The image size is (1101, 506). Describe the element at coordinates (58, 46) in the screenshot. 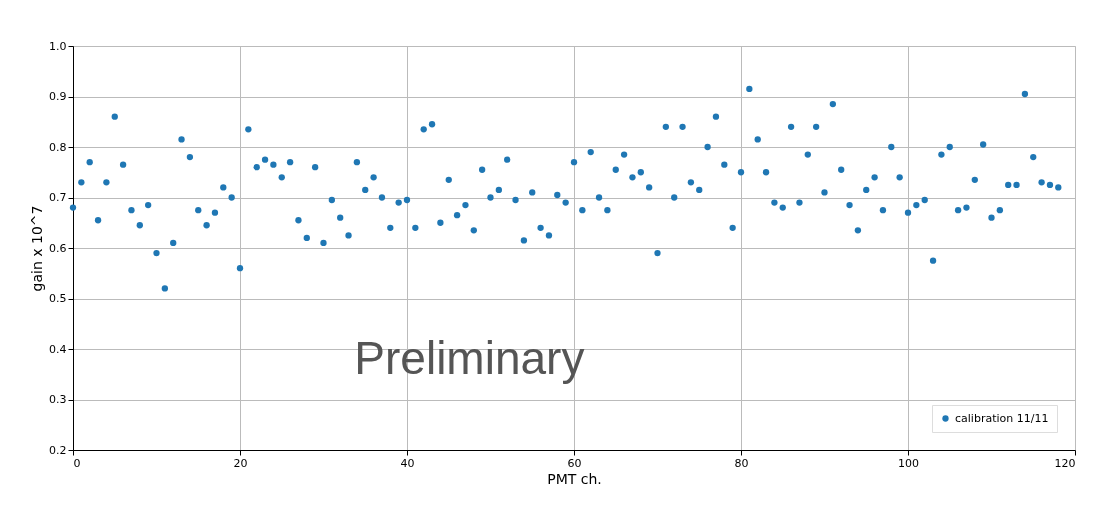

I see `y-tick-label: 1.0` at that location.